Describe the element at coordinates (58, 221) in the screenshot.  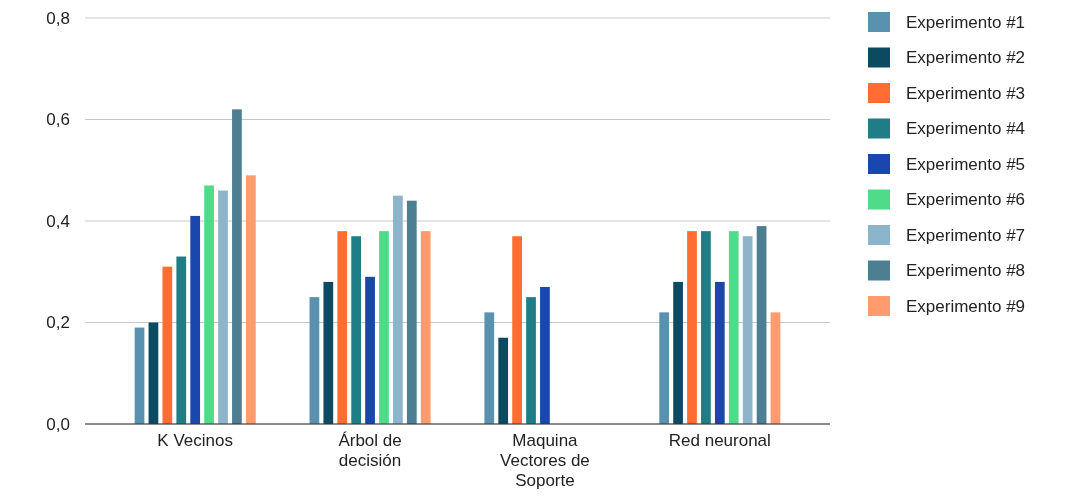
I see `y-tick-label: 0,4` at that location.